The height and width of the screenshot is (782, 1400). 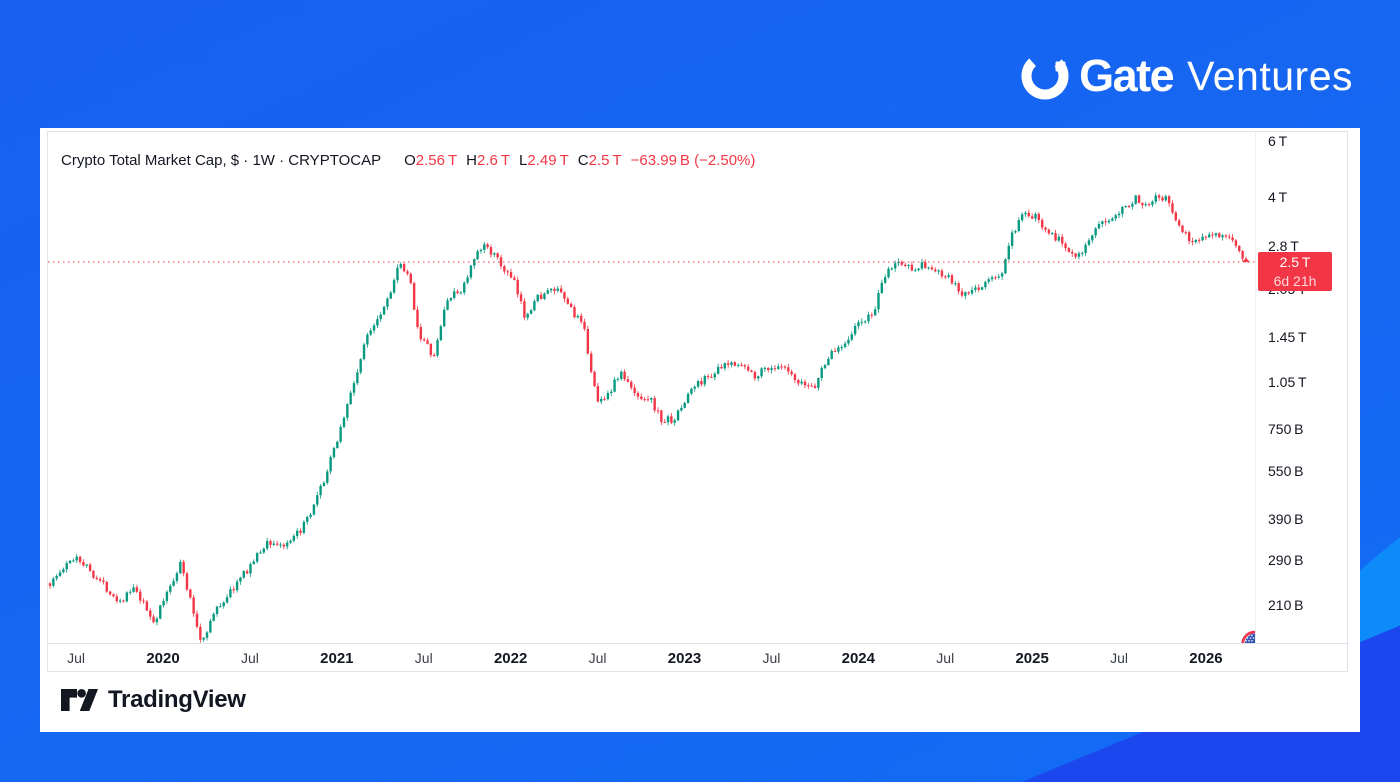 What do you see at coordinates (1032, 658) in the screenshot?
I see `time-tick-label: 2025` at bounding box center [1032, 658].